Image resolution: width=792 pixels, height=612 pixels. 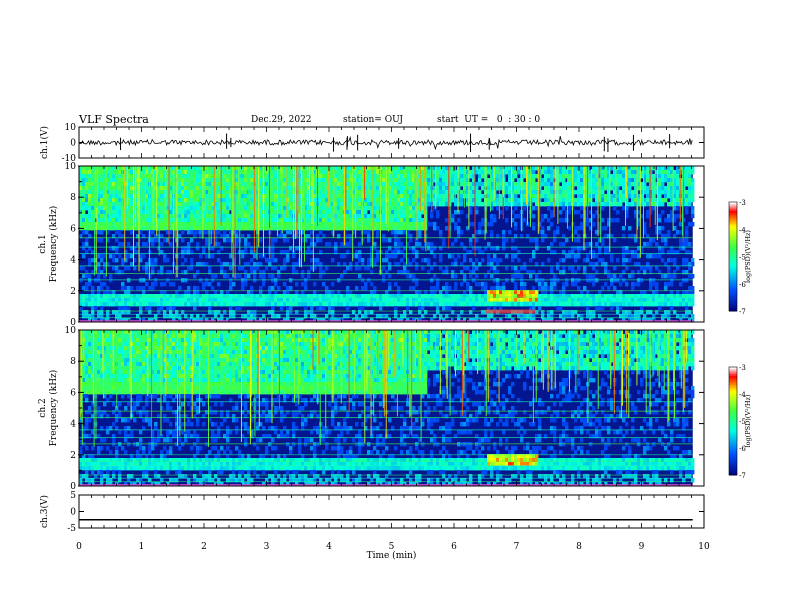 I want to click on x-tick-label: 1, so click(x=142, y=547).